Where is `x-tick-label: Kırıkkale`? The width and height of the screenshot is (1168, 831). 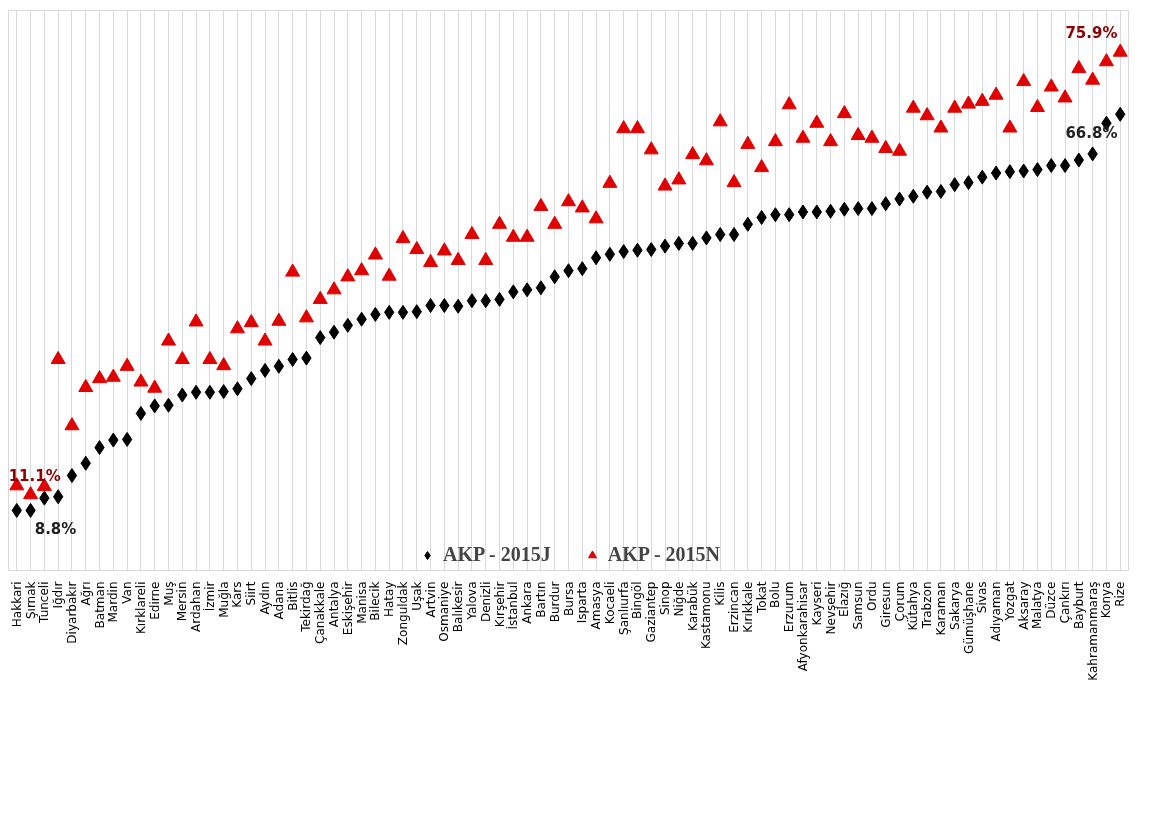 x-tick-label: Kırıkkale is located at coordinates (747, 607).